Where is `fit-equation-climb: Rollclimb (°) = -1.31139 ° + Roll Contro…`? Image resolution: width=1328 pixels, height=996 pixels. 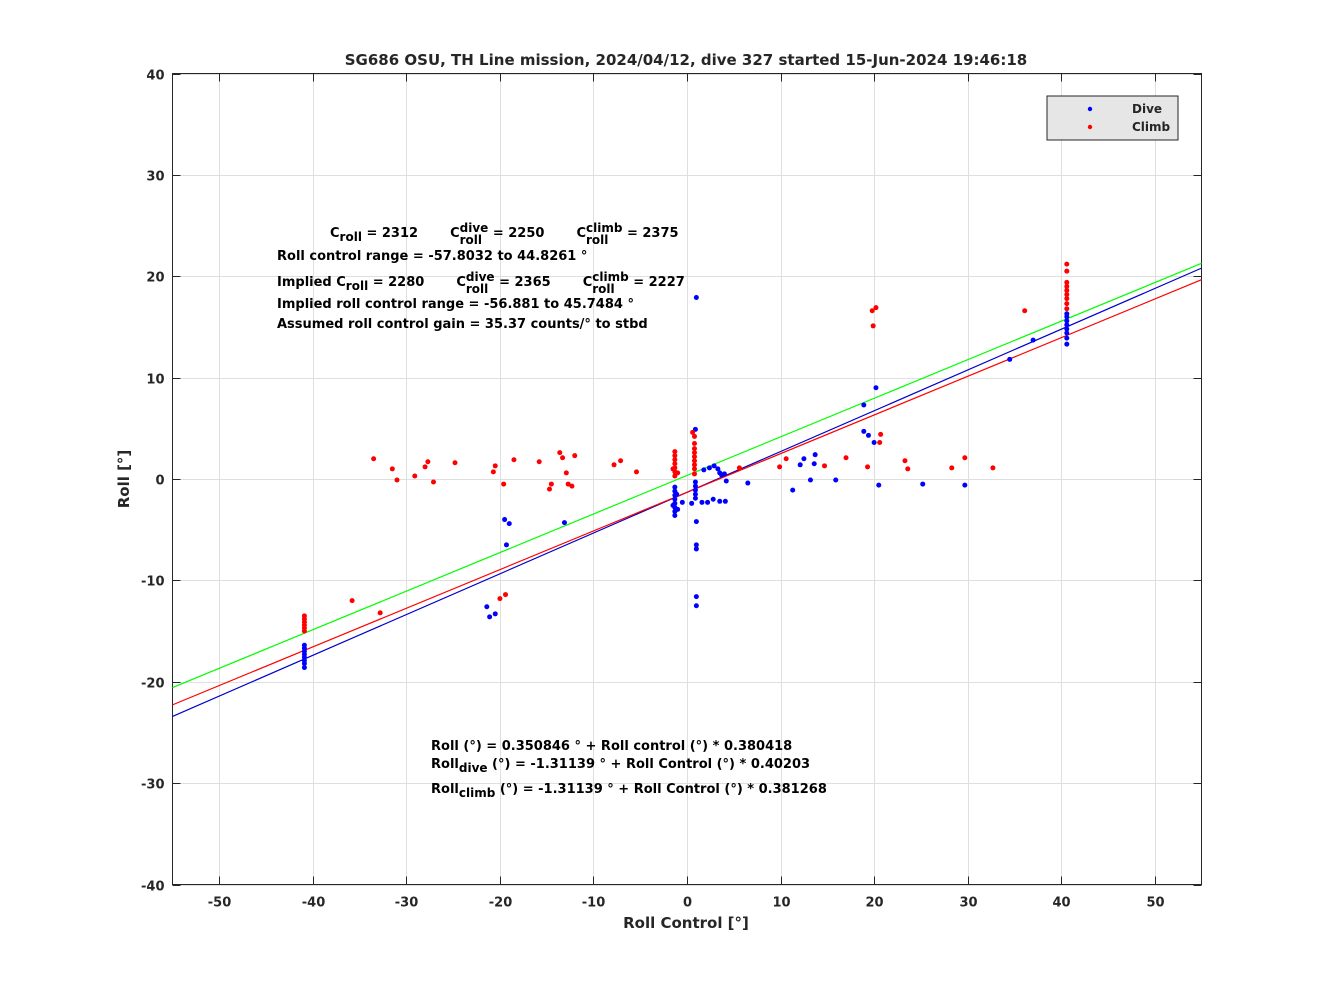
fit-equation-climb: Rollclimb (°) = -1.31139 ° + Roll Contro… is located at coordinates (629, 791).